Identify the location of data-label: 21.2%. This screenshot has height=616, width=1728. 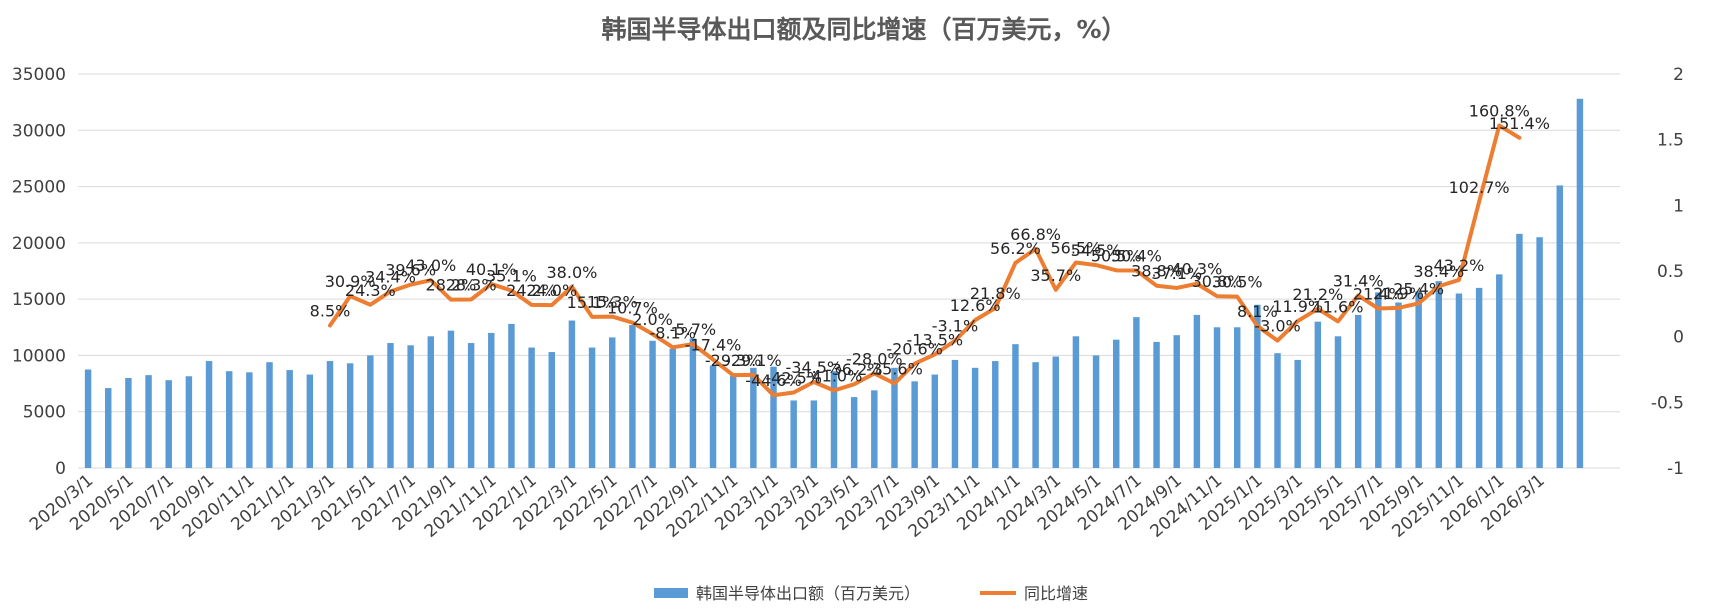
(1317, 294).